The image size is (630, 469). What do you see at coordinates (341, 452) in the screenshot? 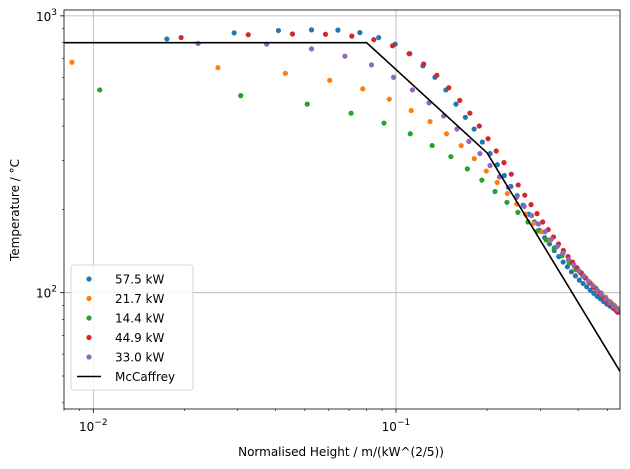
I see `x-axis-label: Normalised Height / m/(kW^(2/5))` at bounding box center [341, 452].